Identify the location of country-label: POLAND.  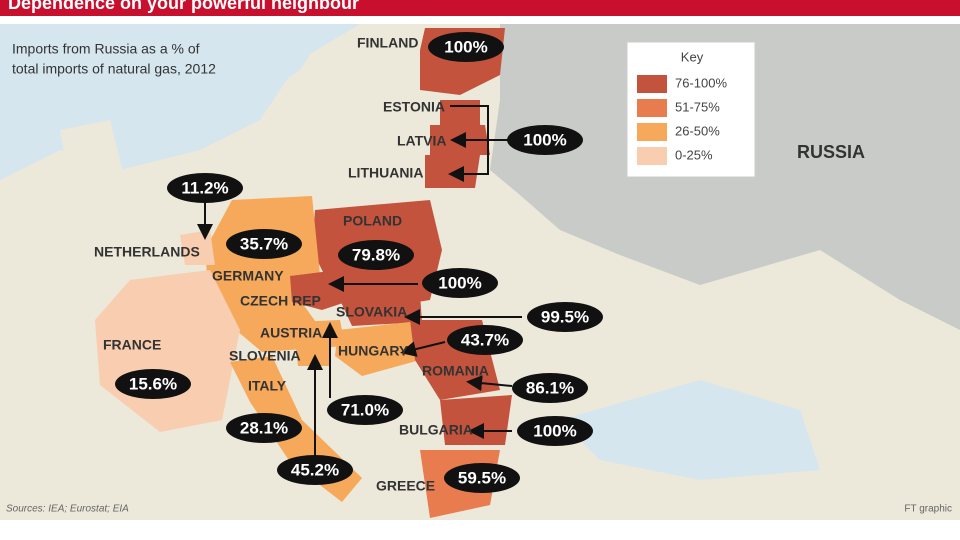
(372, 221).